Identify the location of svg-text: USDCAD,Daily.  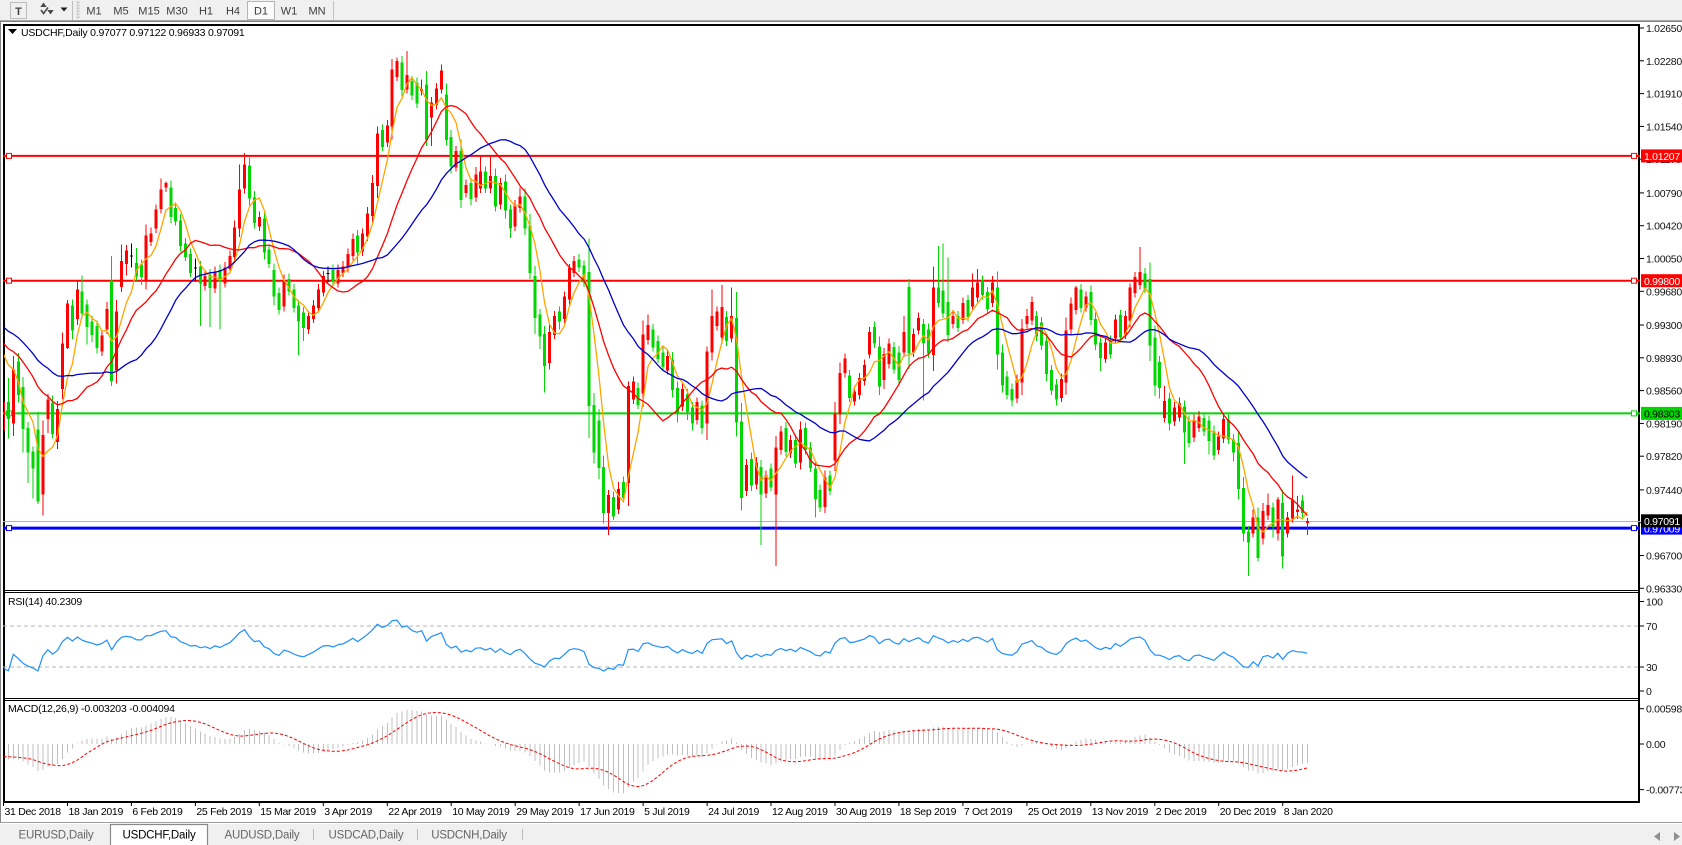
(366, 836).